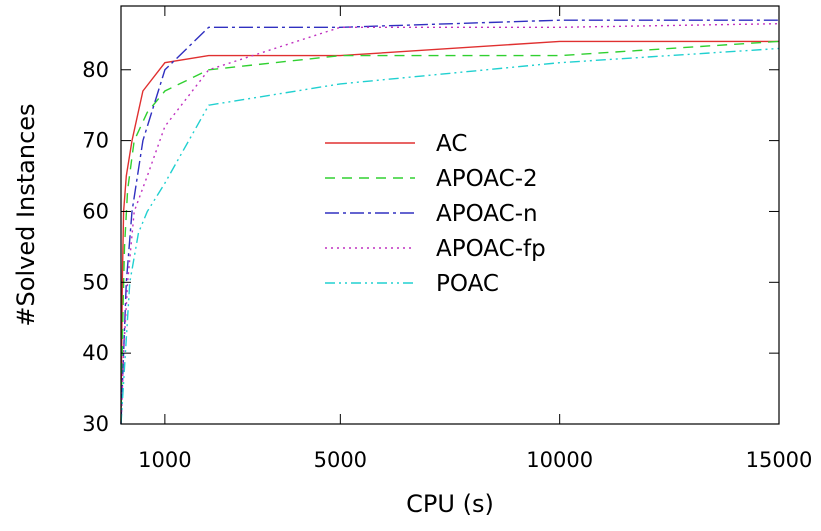  I want to click on y-axis-label: #Solved Instances, so click(26, 214).